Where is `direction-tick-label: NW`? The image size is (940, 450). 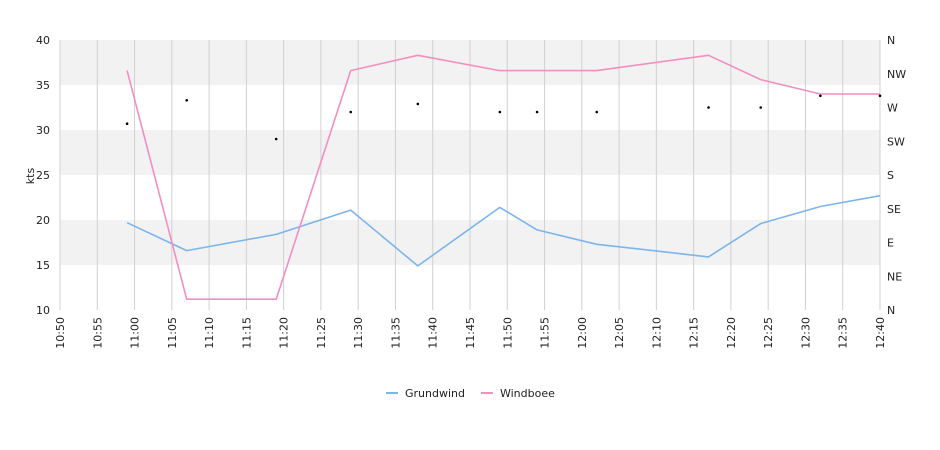 direction-tick-label: NW is located at coordinates (896, 74).